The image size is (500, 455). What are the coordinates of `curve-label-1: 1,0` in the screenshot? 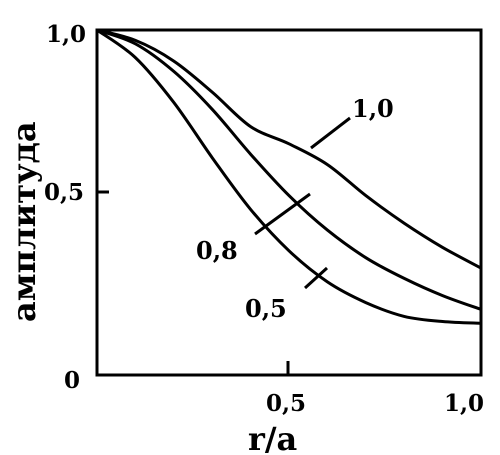 It's located at (373, 108).